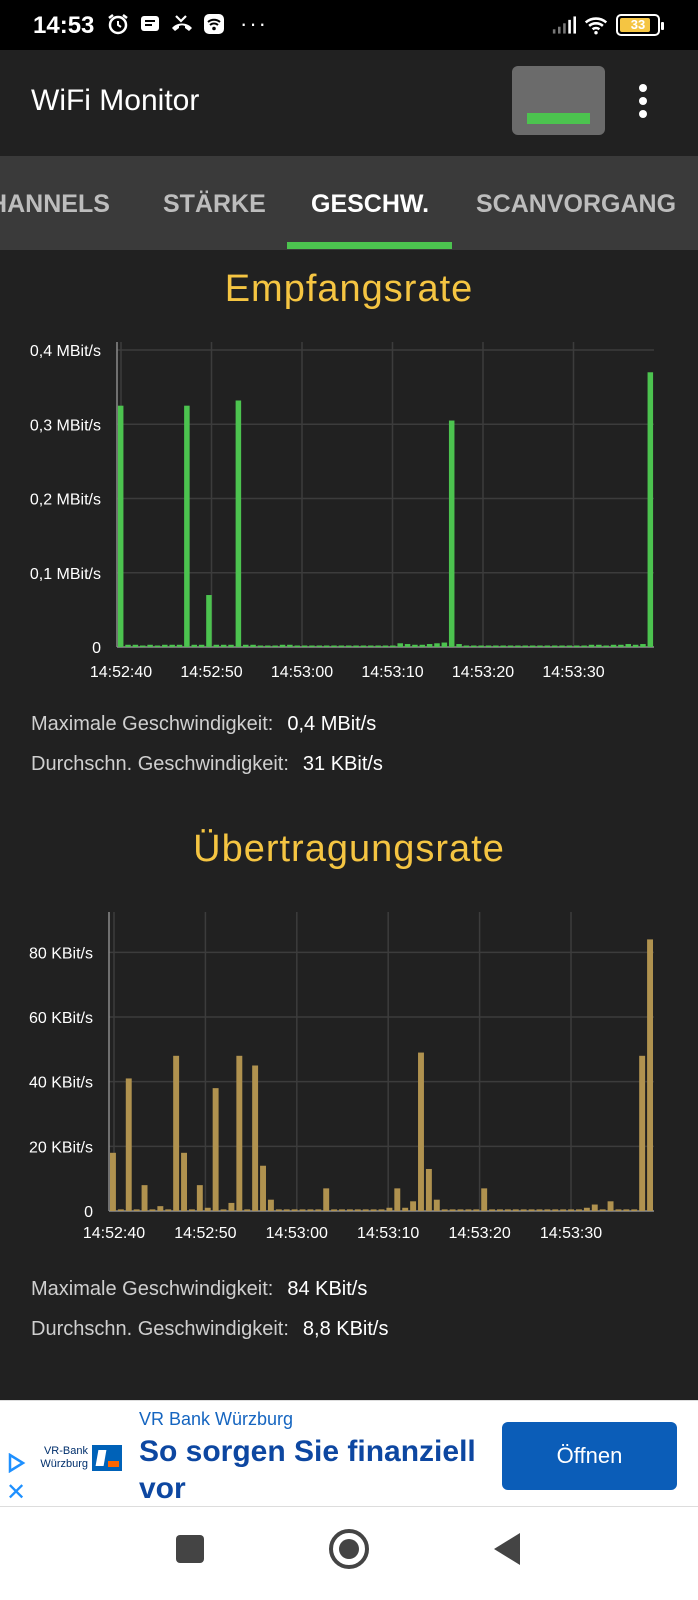 Image resolution: width=698 pixels, height=1600 pixels. I want to click on tab-channels: CHANNELS, so click(55, 204).